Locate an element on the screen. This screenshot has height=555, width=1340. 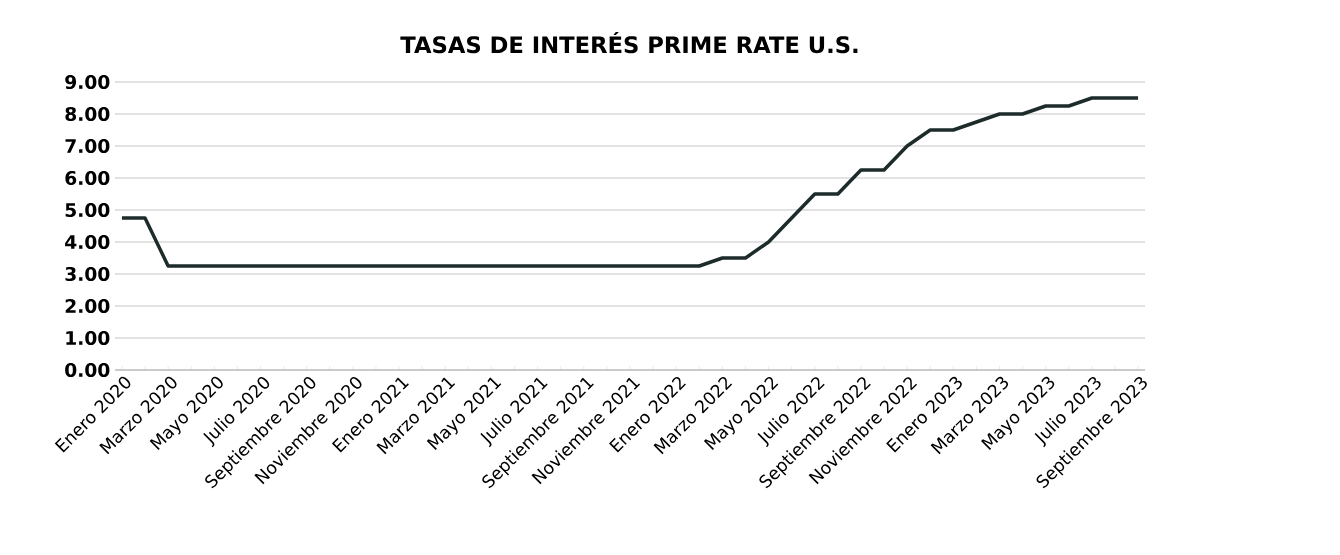
y-tick-label: 1.00 is located at coordinates (88, 338).